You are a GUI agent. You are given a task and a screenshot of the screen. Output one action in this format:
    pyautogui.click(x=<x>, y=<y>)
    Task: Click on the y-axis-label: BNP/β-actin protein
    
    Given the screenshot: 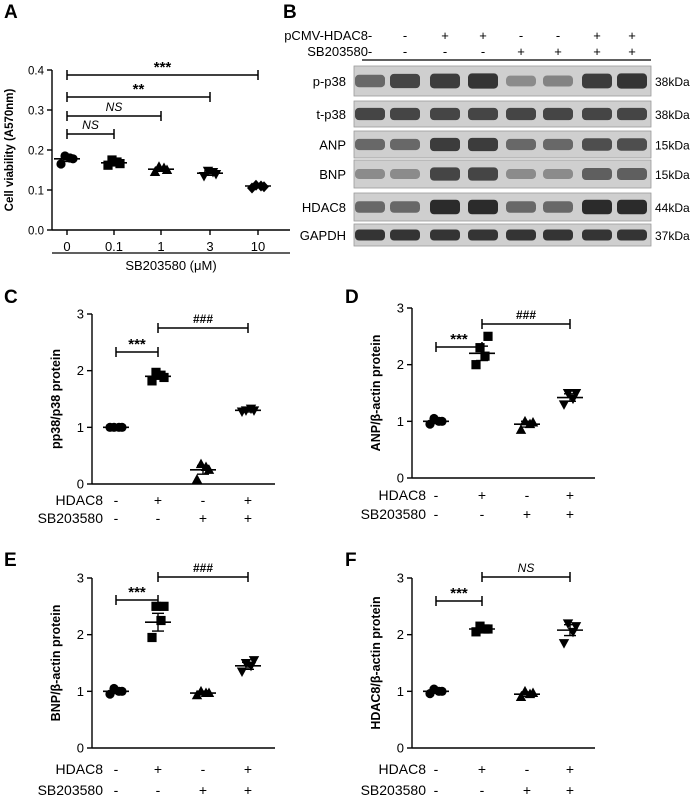 What is the action you would take?
    pyautogui.click(x=56, y=663)
    